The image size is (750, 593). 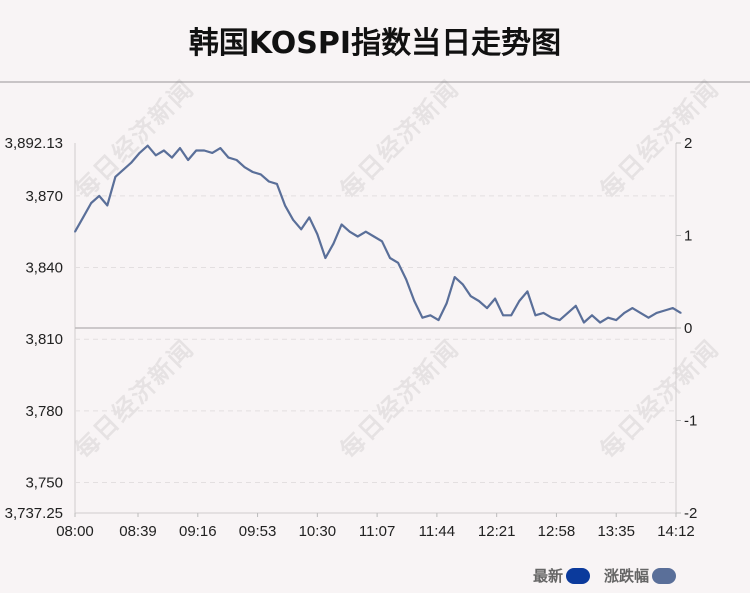 I want to click on x-tick-label: 12:58, so click(x=557, y=531).